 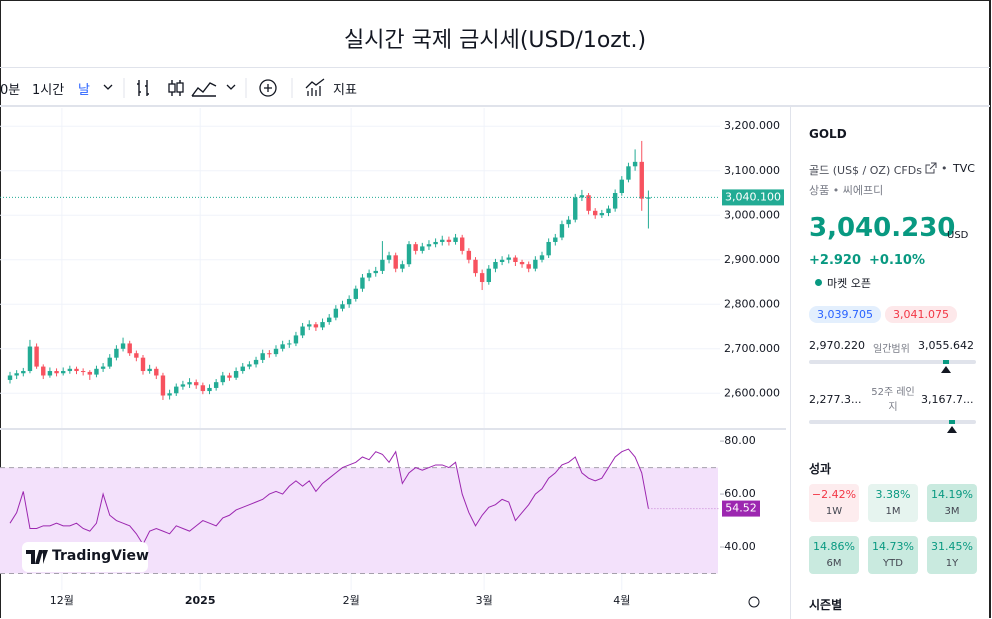 What do you see at coordinates (958, 235) in the screenshot?
I see `currency: USD` at bounding box center [958, 235].